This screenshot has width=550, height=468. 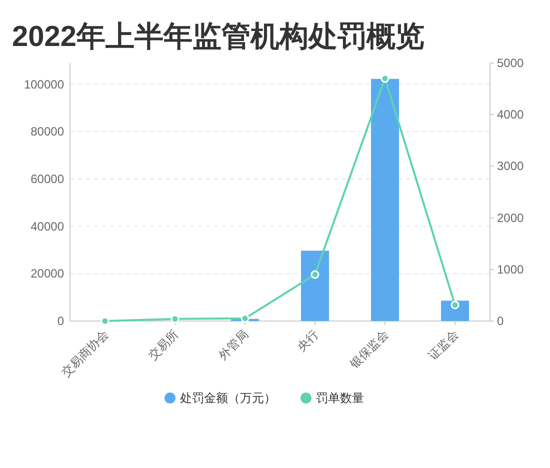 What do you see at coordinates (228, 398) in the screenshot?
I see `legend-label: 处罚金额（万元）` at bounding box center [228, 398].